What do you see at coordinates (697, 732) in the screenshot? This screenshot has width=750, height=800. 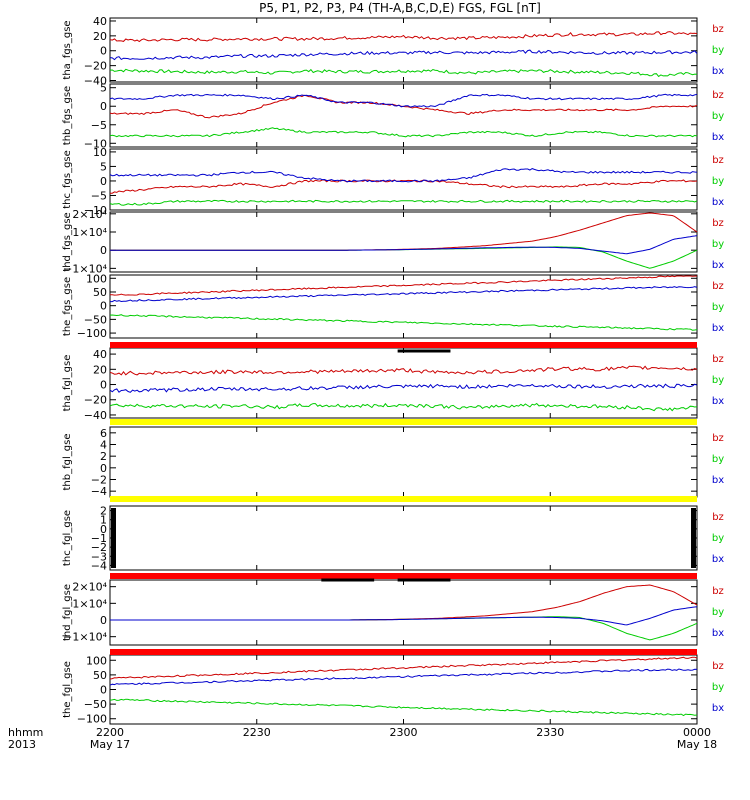 I see `time-tick-label: 0000` at bounding box center [697, 732].